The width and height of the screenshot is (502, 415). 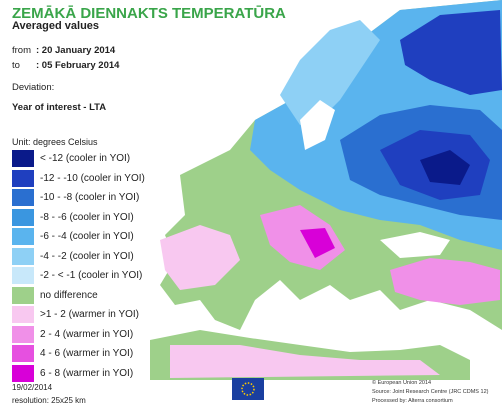 What do you see at coordinates (16, 65) in the screenshot?
I see `to-label: to` at bounding box center [16, 65].